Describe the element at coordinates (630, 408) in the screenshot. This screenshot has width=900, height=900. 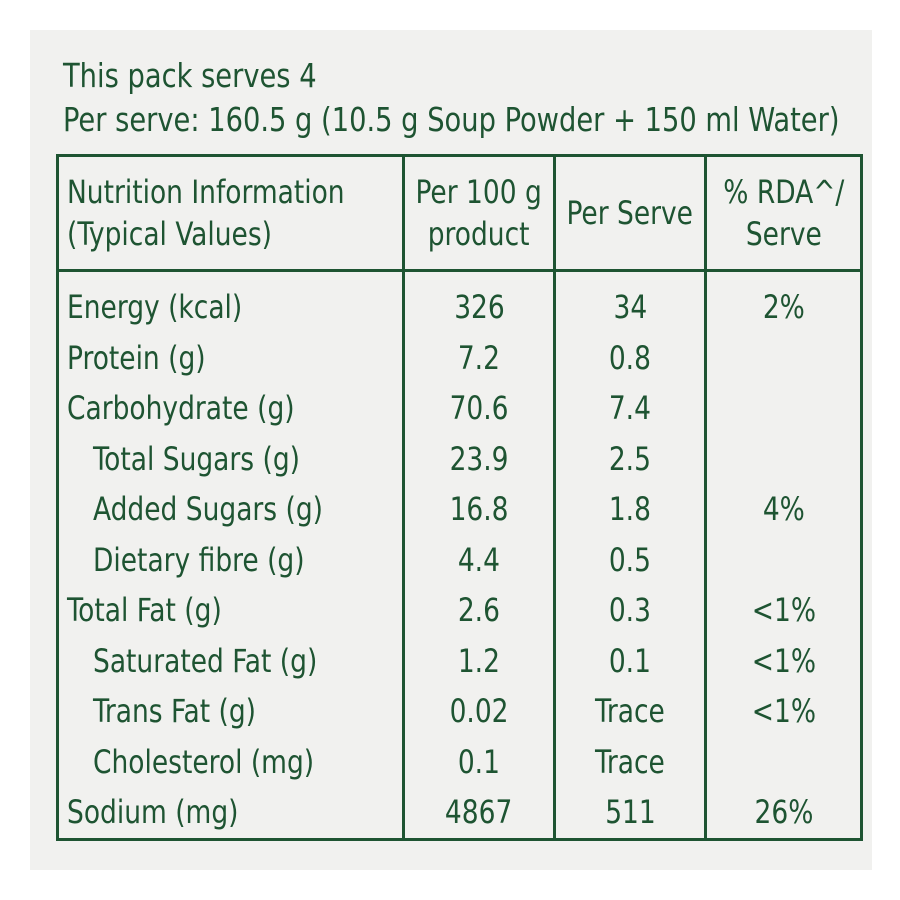
I see `per-serve-value: 7.4` at that location.